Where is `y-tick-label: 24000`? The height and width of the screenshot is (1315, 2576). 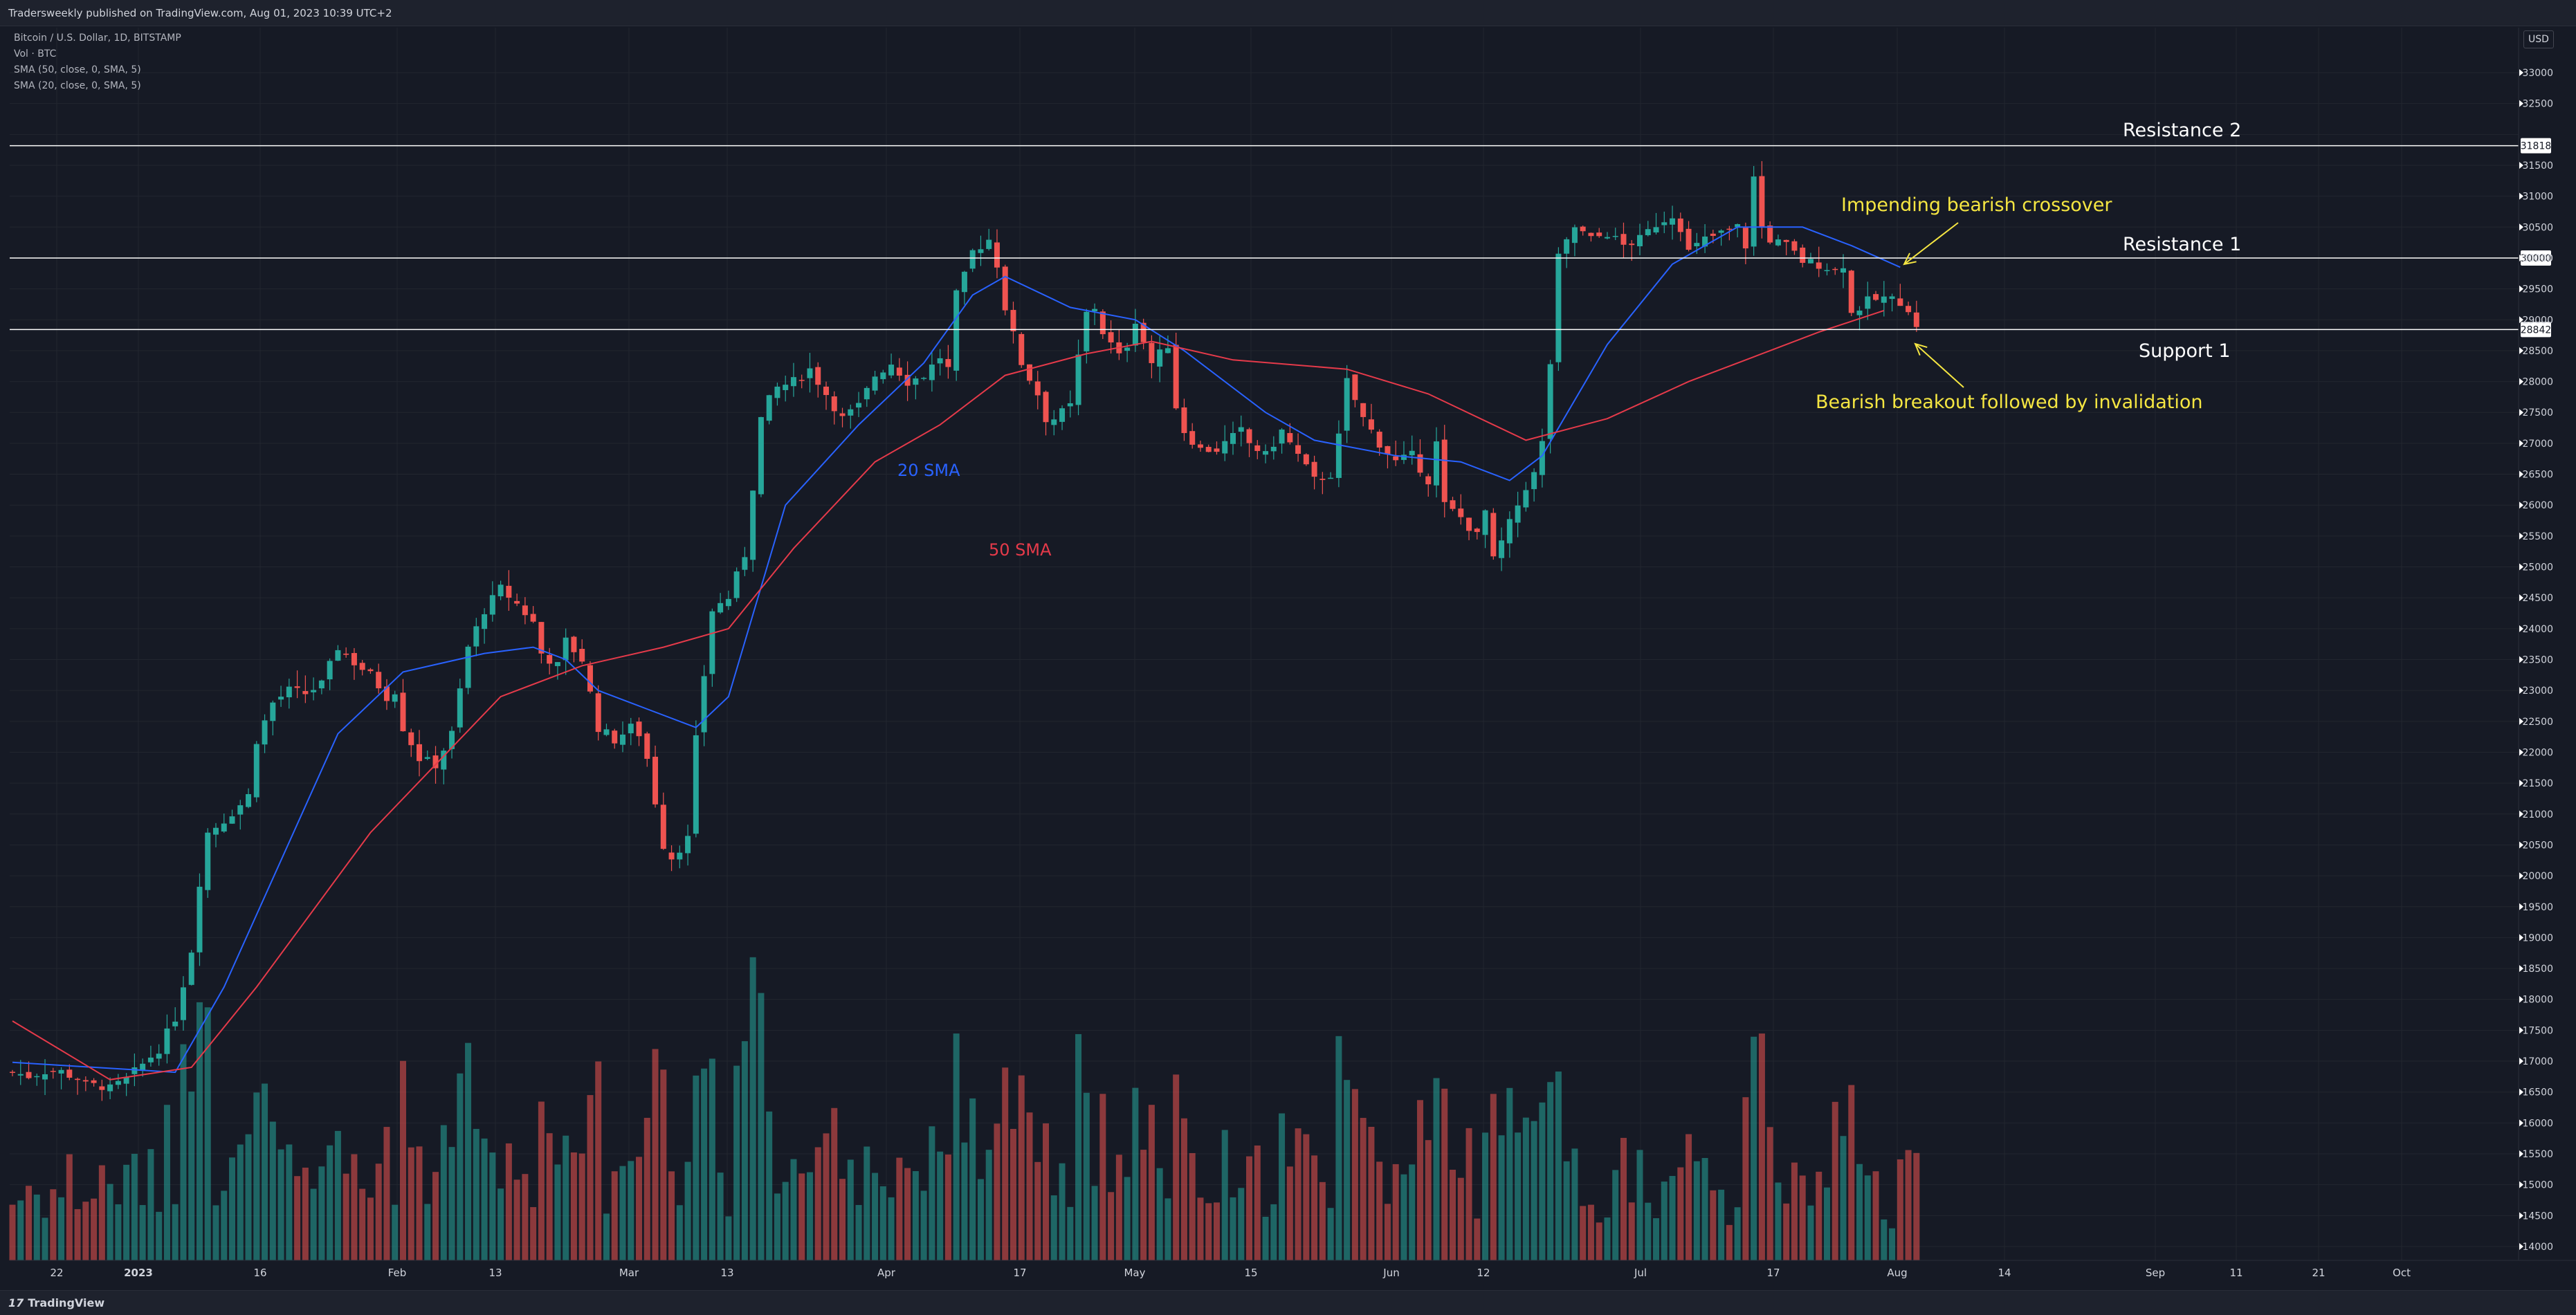
y-tick-label: 24000 is located at coordinates (2538, 629).